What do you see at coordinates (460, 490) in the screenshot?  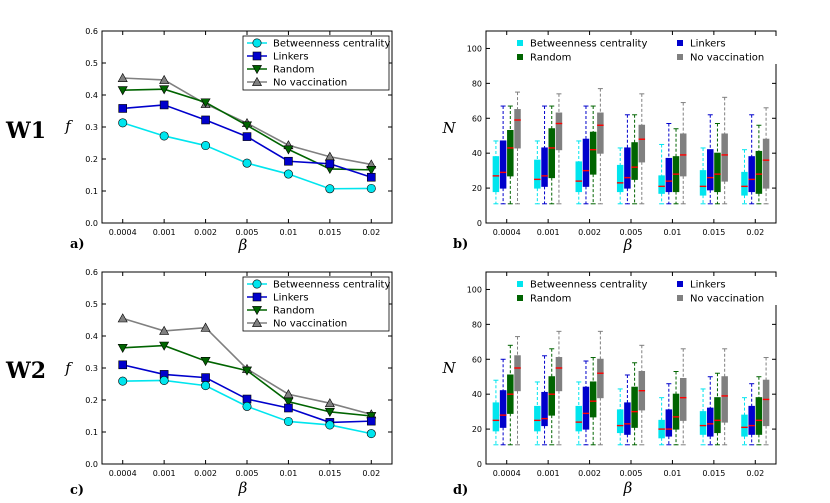 I see `panel-label: d)` at bounding box center [460, 490].